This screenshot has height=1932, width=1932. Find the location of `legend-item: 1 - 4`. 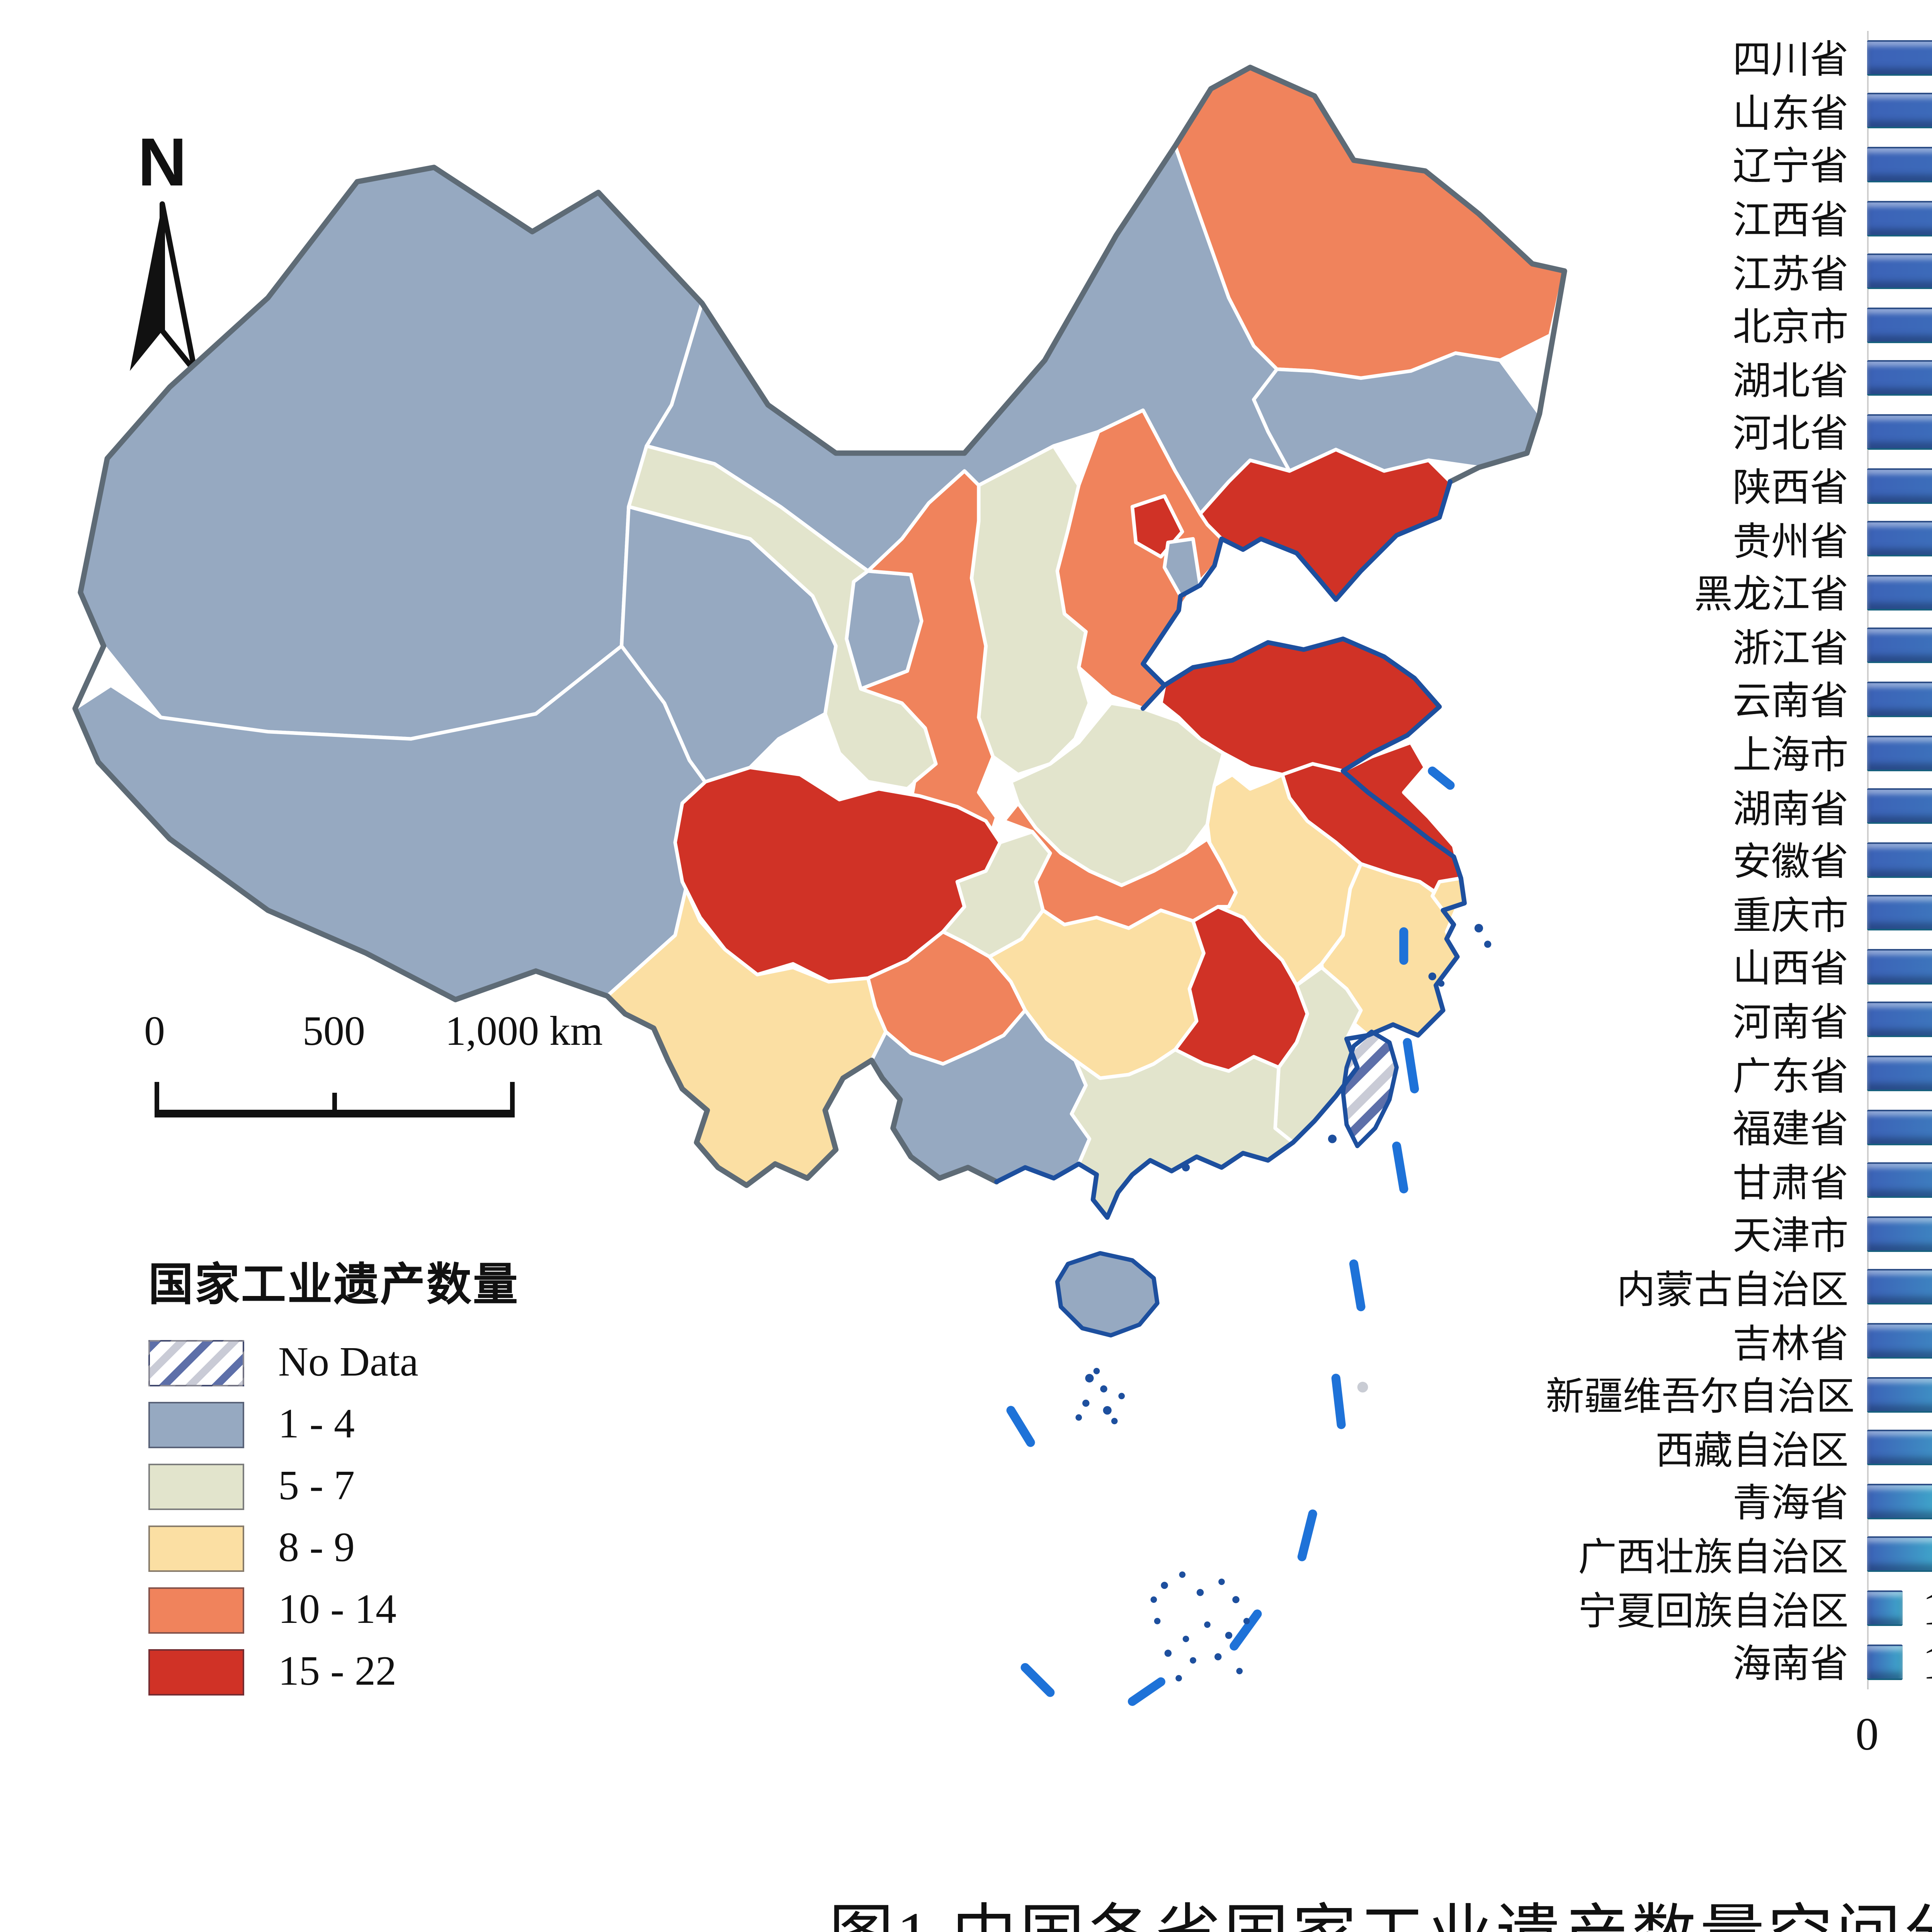

legend-item: 1 - 4 is located at coordinates (333, 1424).